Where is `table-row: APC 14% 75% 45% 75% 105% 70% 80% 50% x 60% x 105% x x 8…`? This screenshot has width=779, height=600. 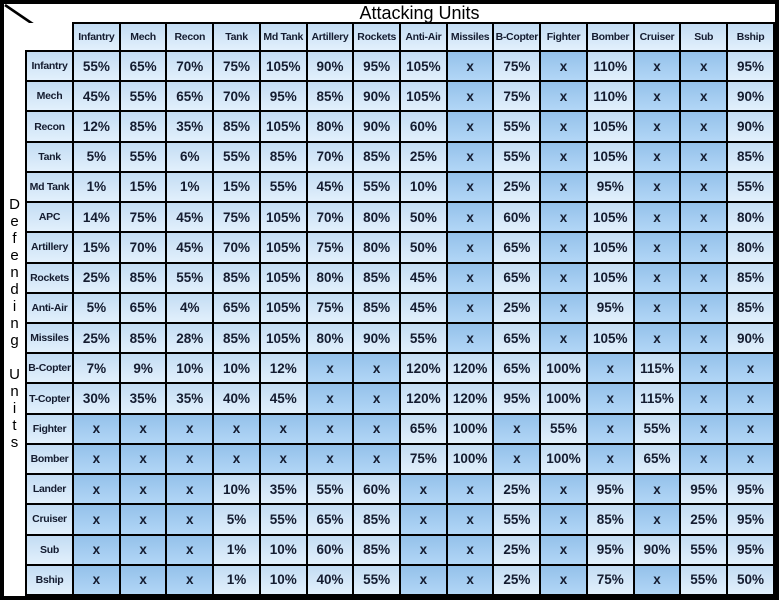
table-row: APC 14% 75% 45% 75% 105% 70% 80% 50% x 60% x 105% x x 8… is located at coordinates (400, 217).